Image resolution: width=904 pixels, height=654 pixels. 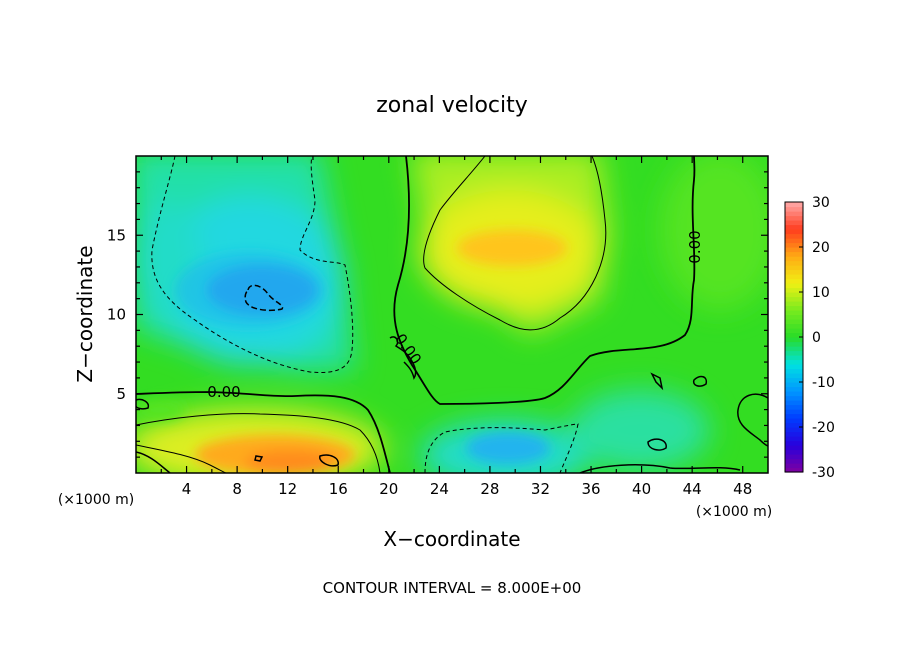 I want to click on plus8-contour-upper, so click(x=515, y=243).